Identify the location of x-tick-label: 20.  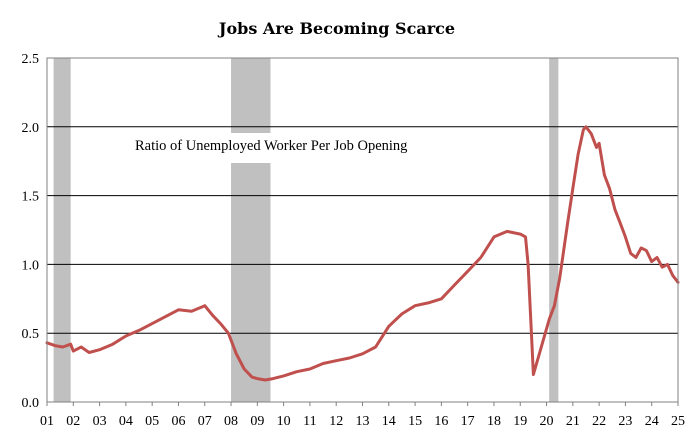
(547, 421).